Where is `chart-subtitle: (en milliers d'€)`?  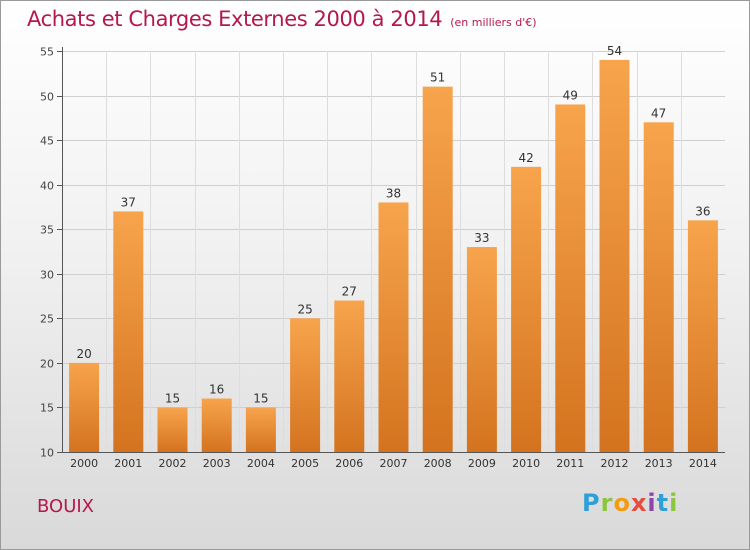
chart-subtitle: (en milliers d'€) is located at coordinates (493, 22).